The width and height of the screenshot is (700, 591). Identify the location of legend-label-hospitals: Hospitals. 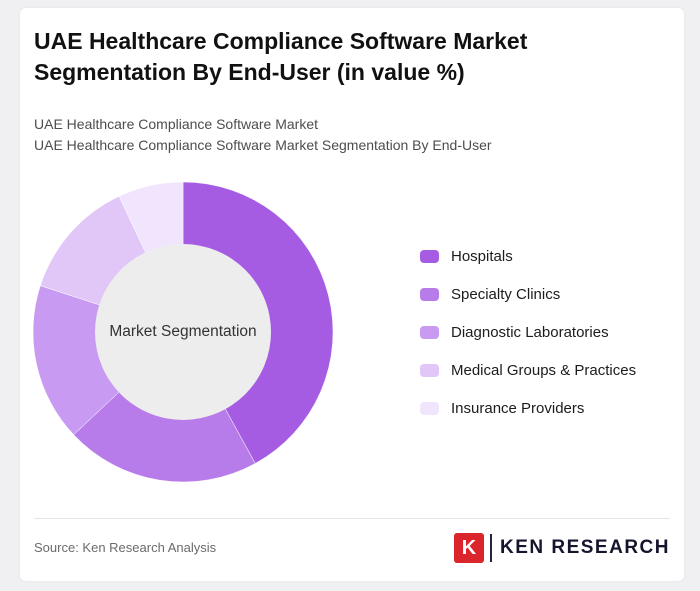
(482, 256).